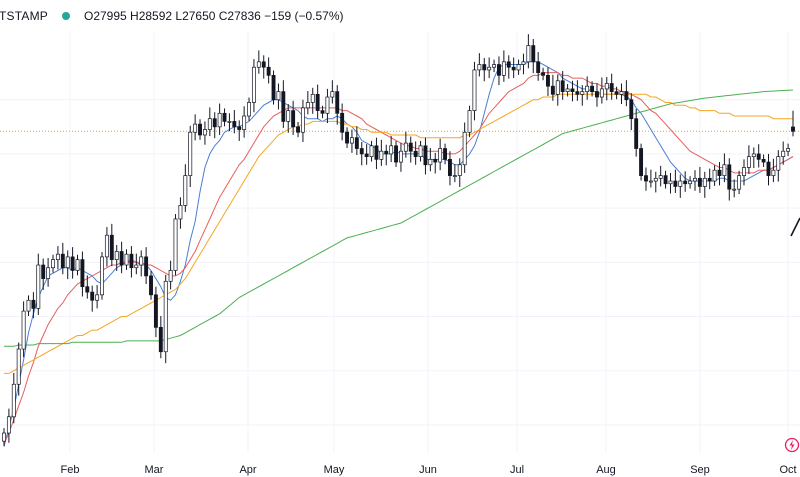  What do you see at coordinates (795, 227) in the screenshot?
I see `trend-line-drawing` at bounding box center [795, 227].